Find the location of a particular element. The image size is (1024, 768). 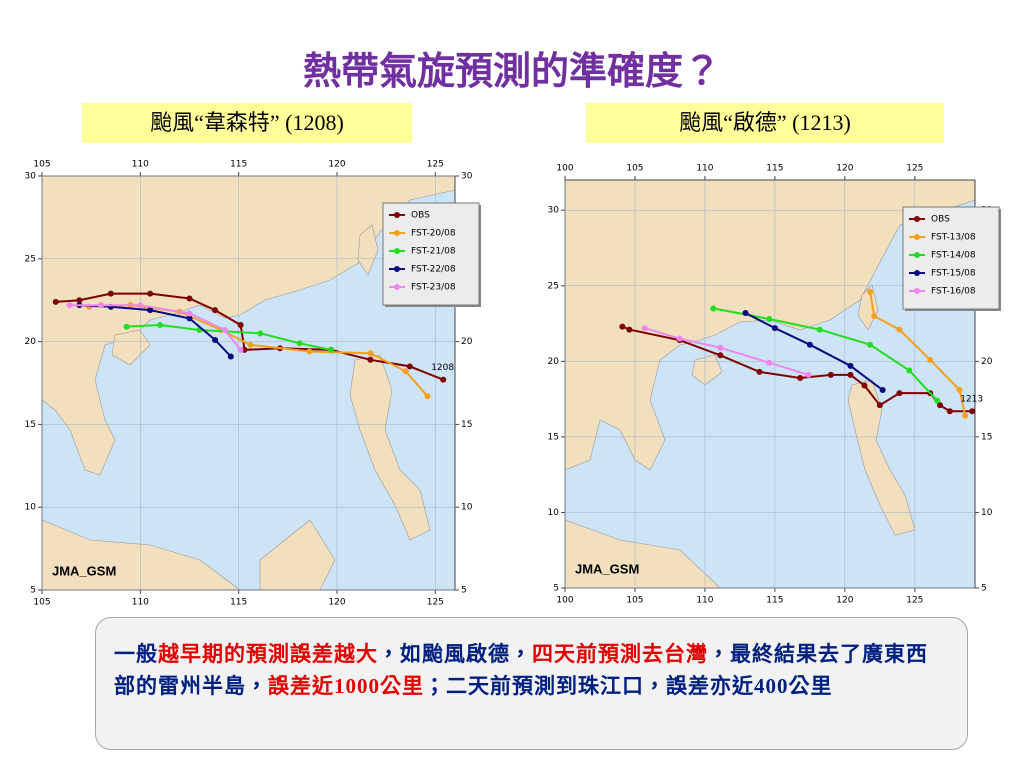

legend-label: FST-22/08 is located at coordinates (433, 270).